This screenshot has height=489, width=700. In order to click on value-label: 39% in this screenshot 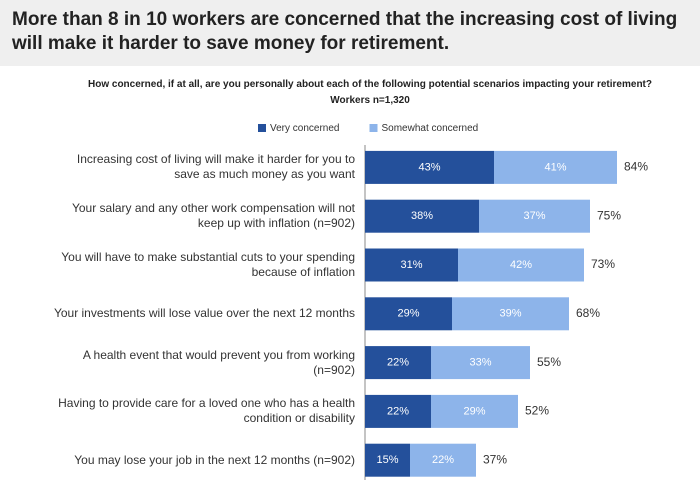, I will do `click(510, 314)`.